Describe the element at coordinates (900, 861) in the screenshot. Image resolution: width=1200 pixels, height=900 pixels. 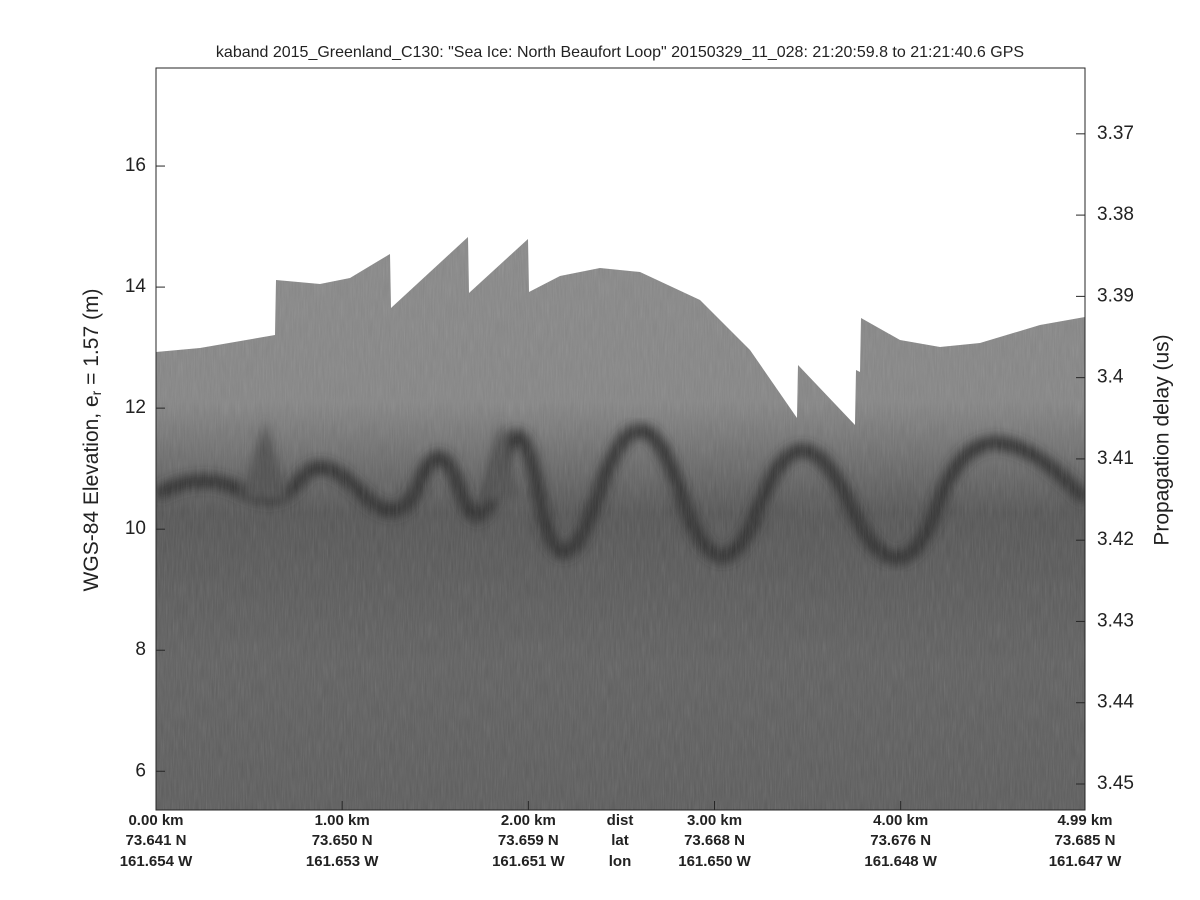
I see `x-tick-lon: 161.648 W` at that location.